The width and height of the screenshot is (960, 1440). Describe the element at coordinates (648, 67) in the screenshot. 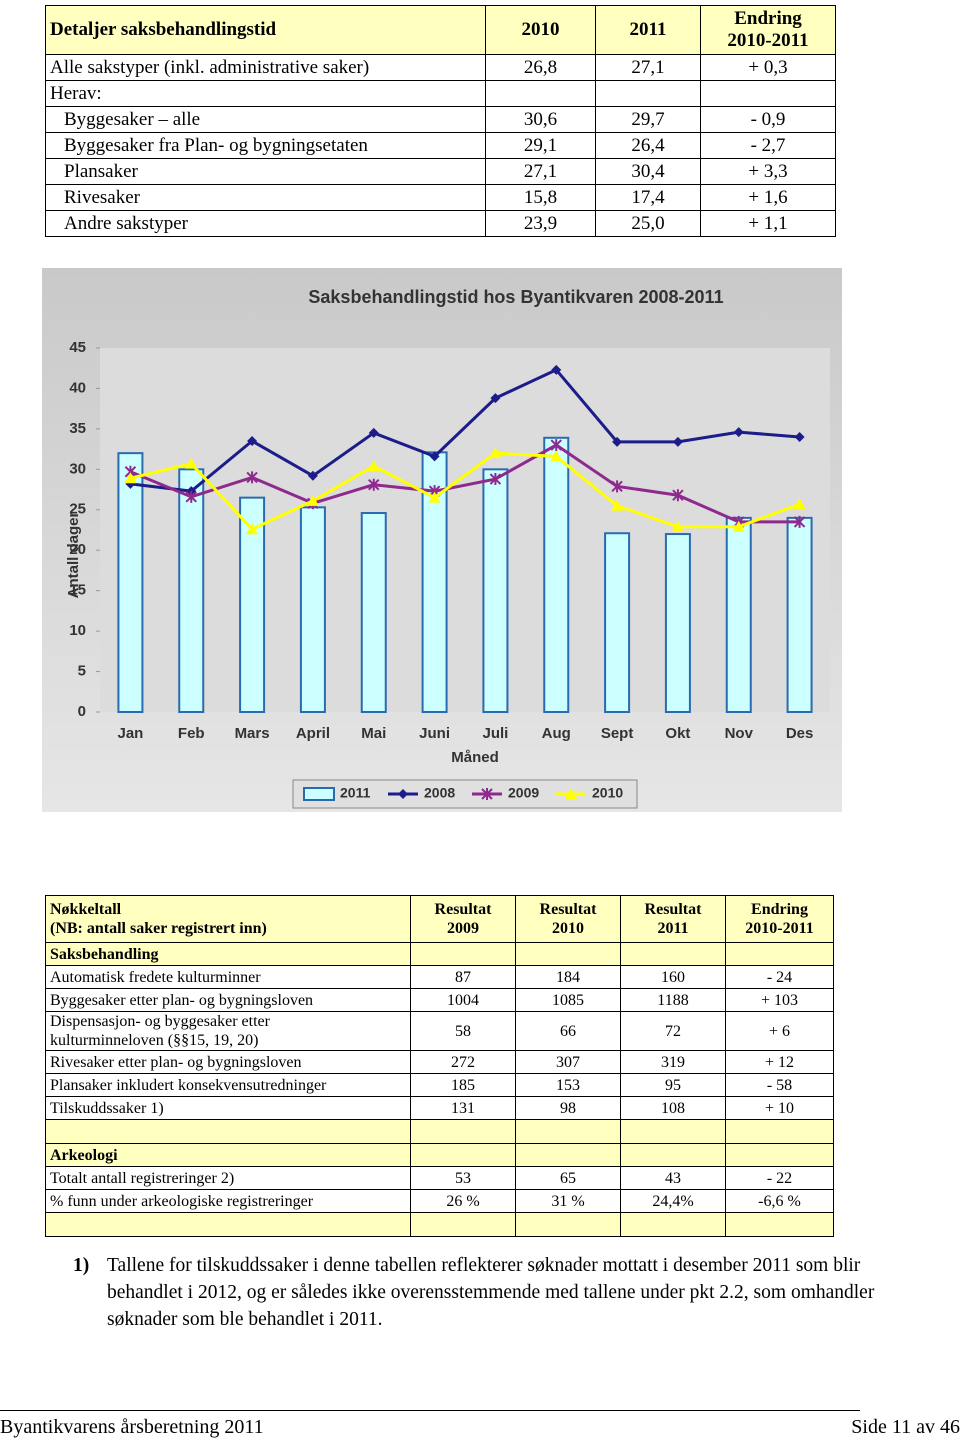

I see `table-cell: 27,1` at that location.